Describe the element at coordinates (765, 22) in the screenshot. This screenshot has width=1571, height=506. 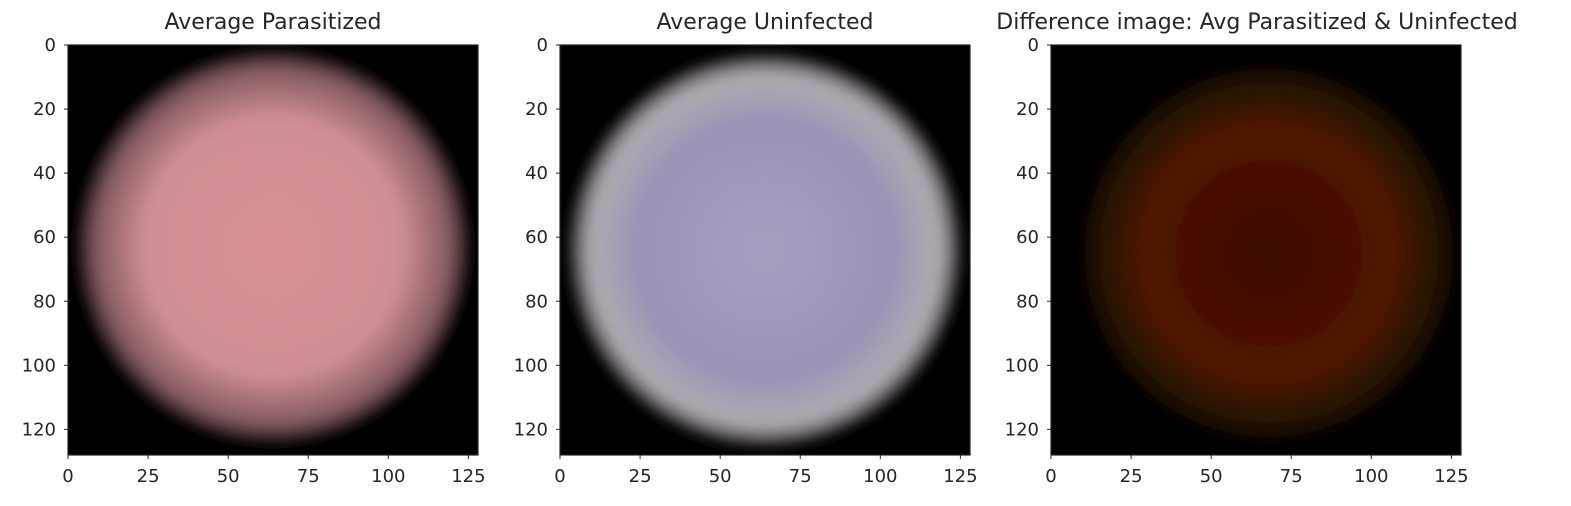
I see `chart-title: Average Uninfected` at that location.